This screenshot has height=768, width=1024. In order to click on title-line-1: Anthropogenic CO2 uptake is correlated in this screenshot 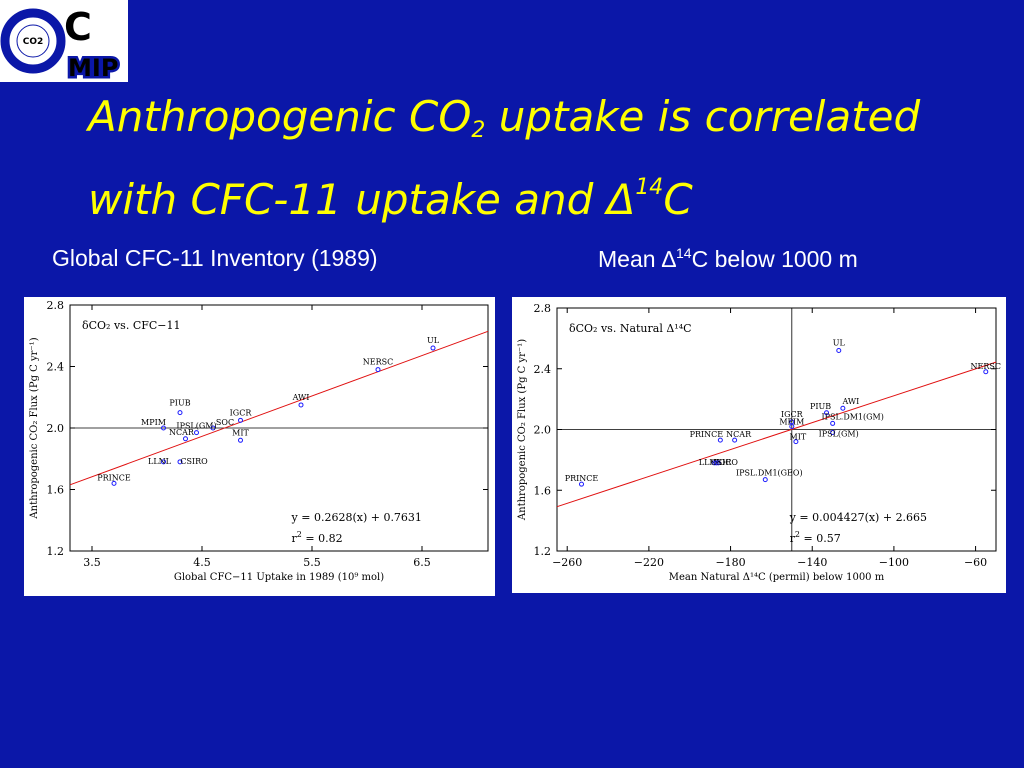, I will do `click(538, 123)`.